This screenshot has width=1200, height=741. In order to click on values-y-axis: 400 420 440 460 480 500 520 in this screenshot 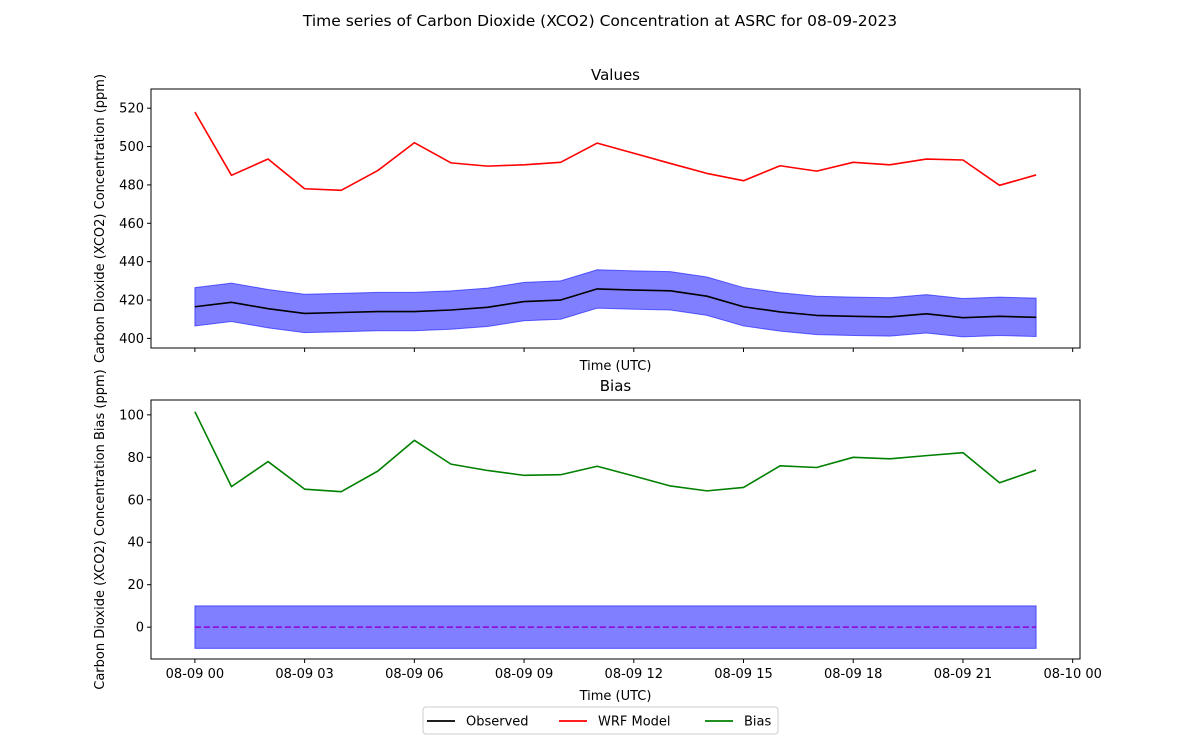, I will do `click(135, 224)`.